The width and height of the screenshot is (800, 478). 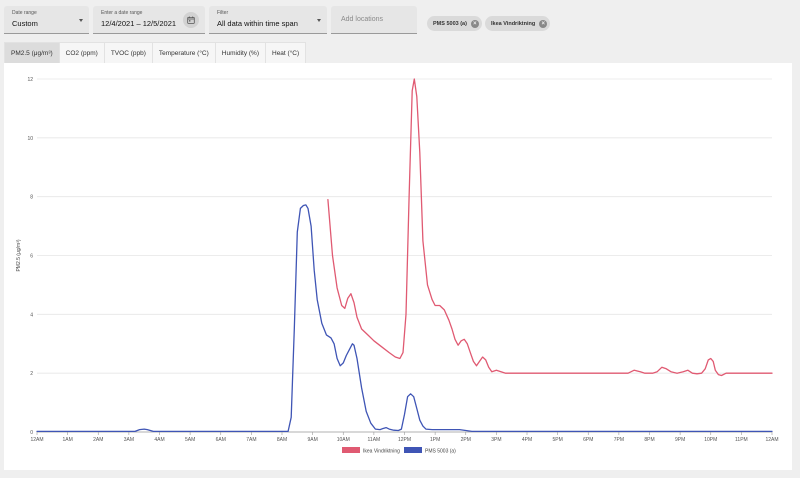 I want to click on location-chip: Ikea Vindriktning ×, so click(x=518, y=23).